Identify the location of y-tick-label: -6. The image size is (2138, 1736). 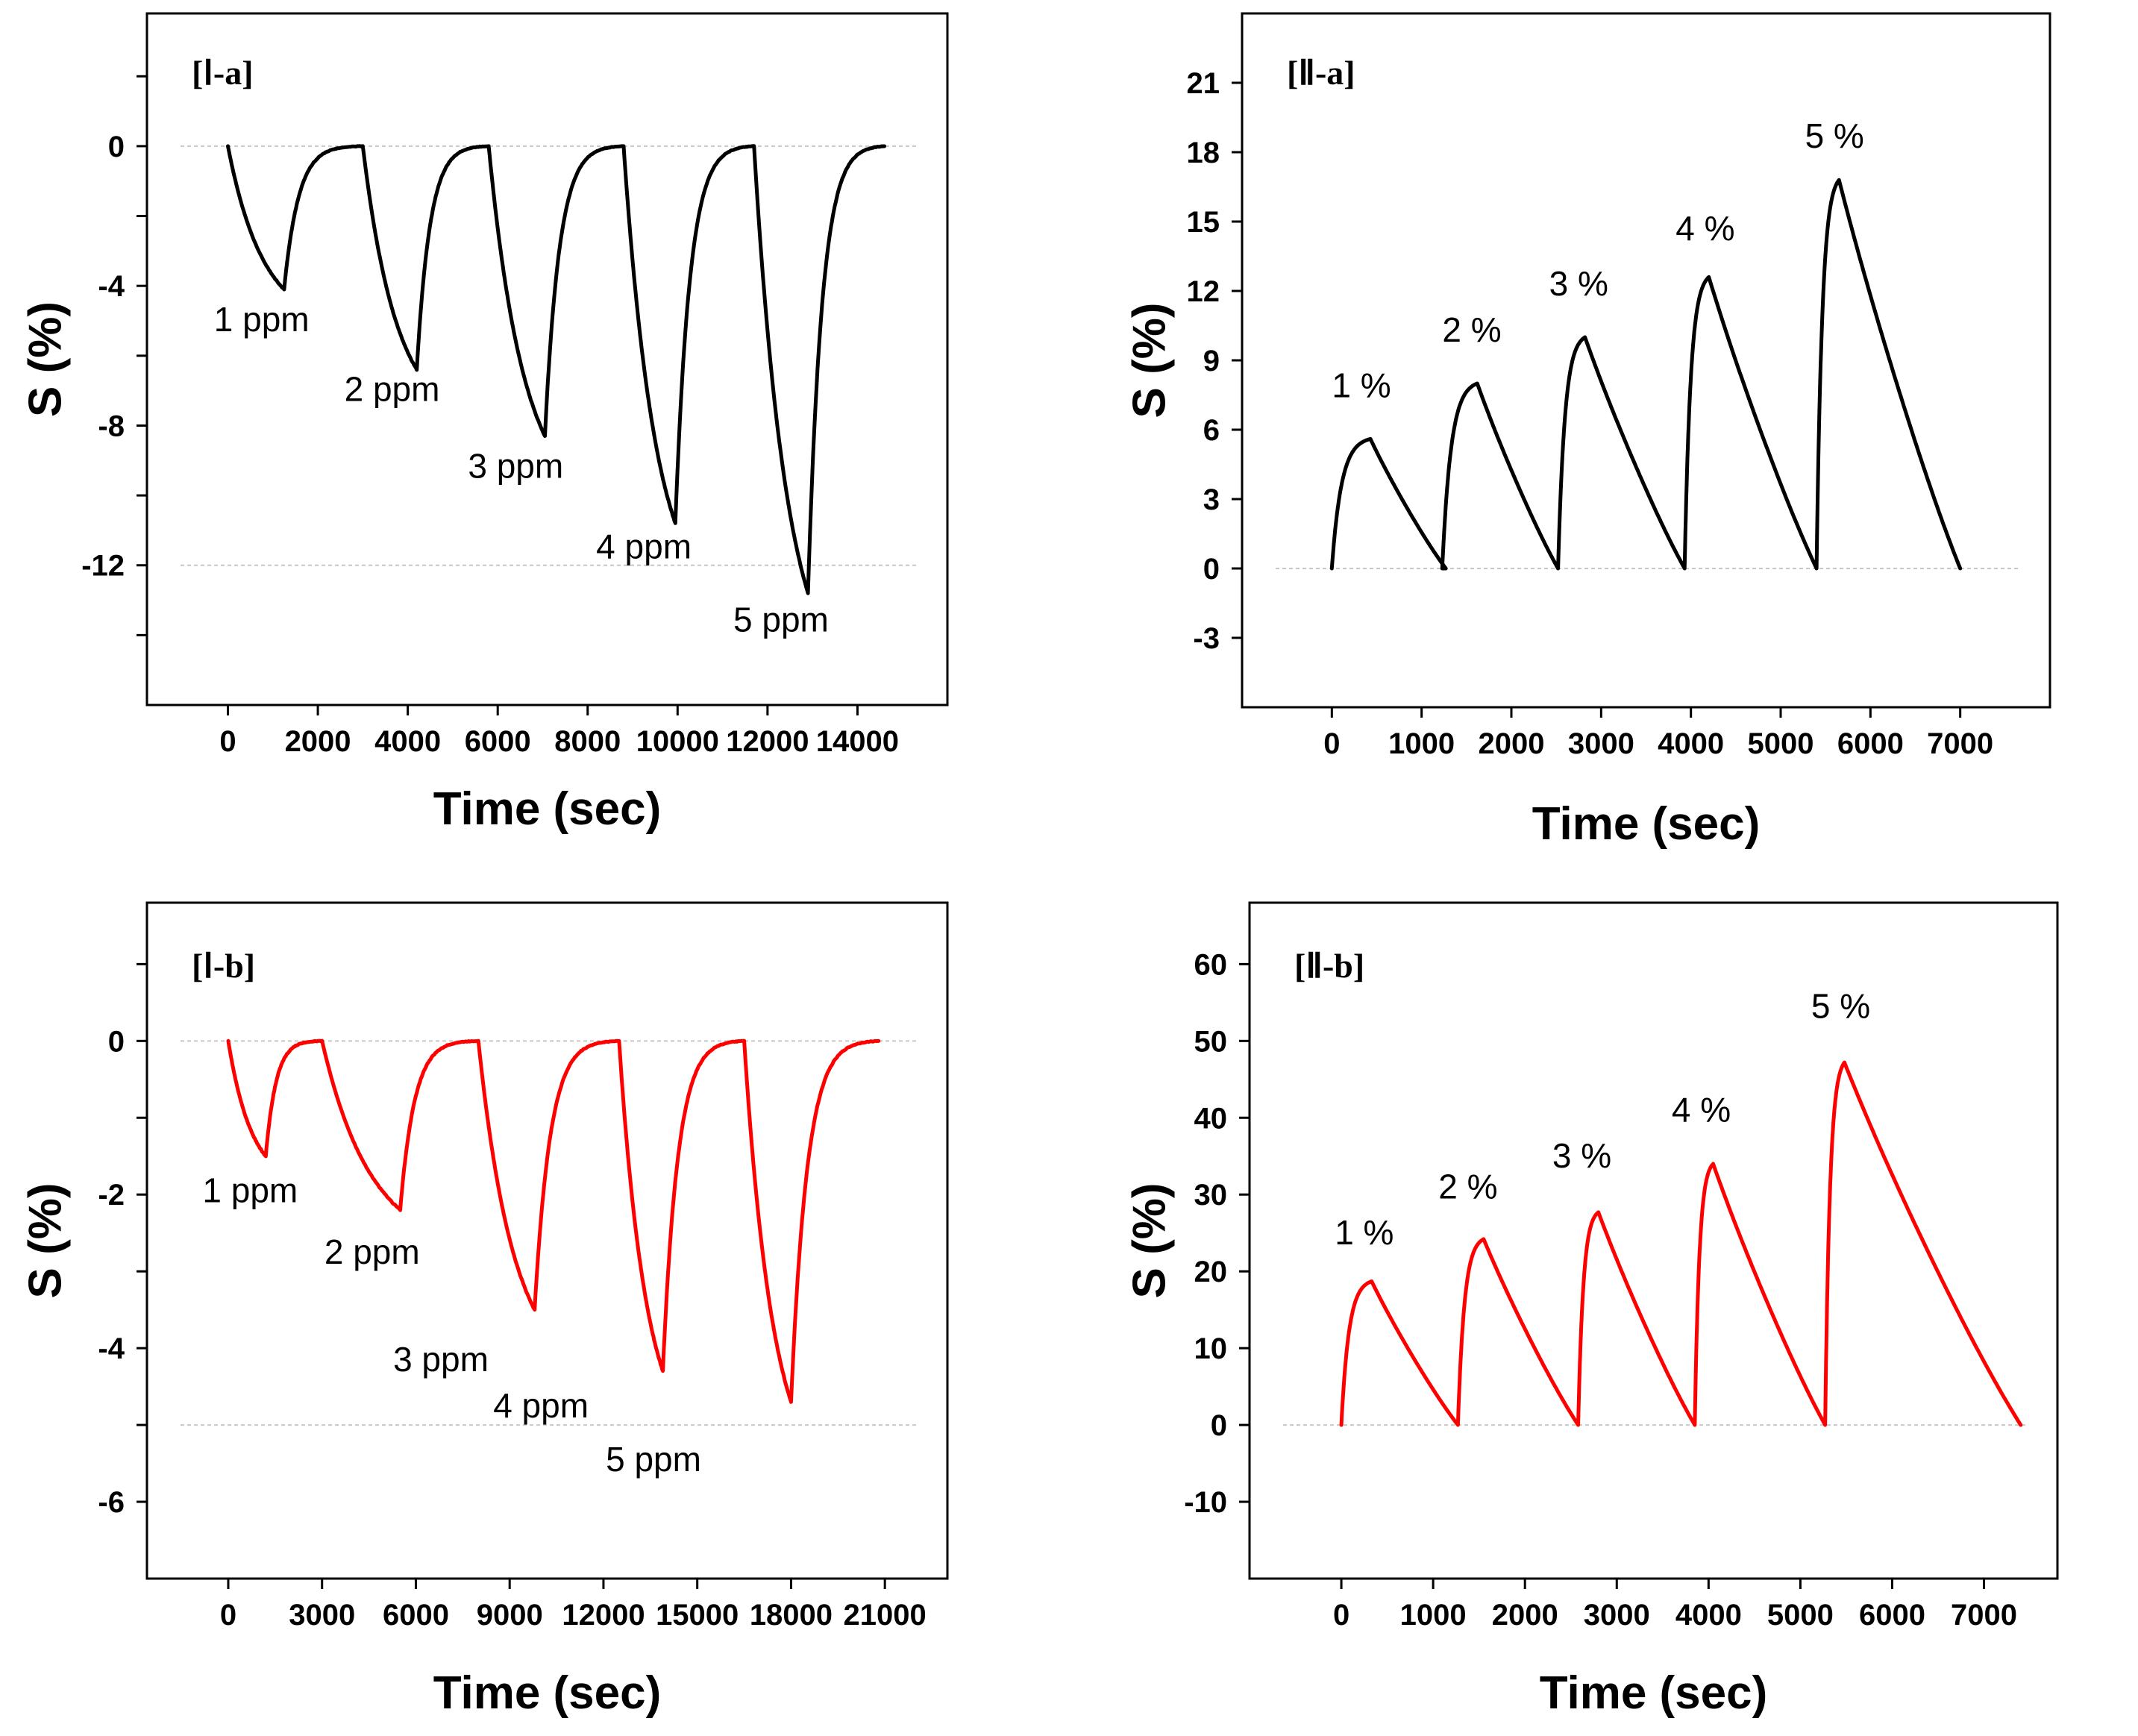
(111, 1503).